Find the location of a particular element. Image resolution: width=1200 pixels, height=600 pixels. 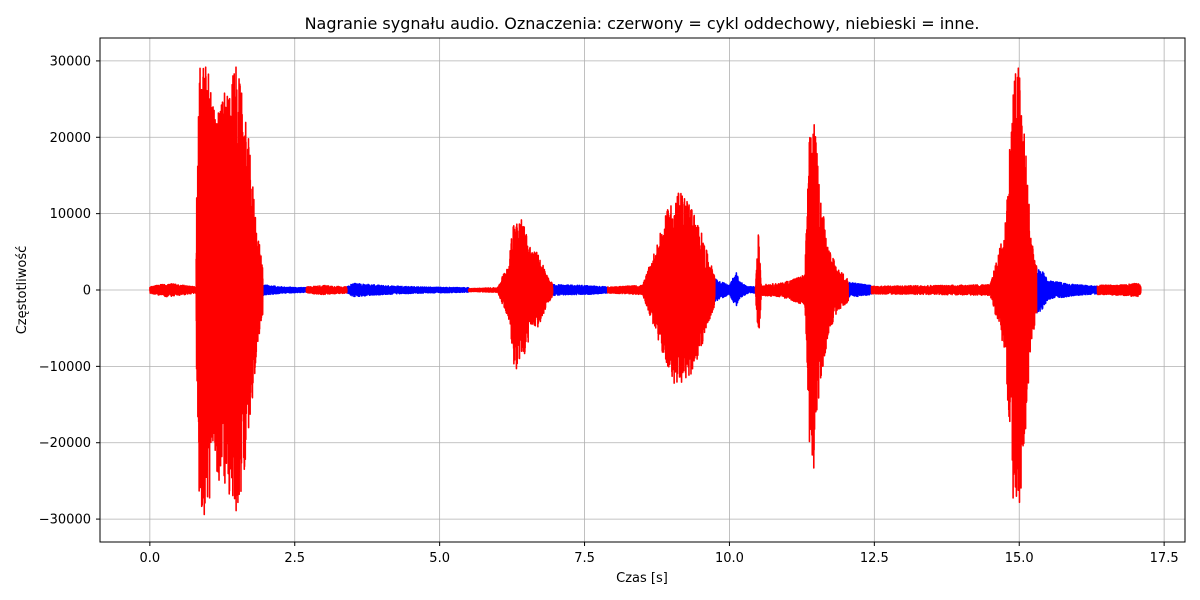

y-tick-label: 30000 is located at coordinates (70, 61).